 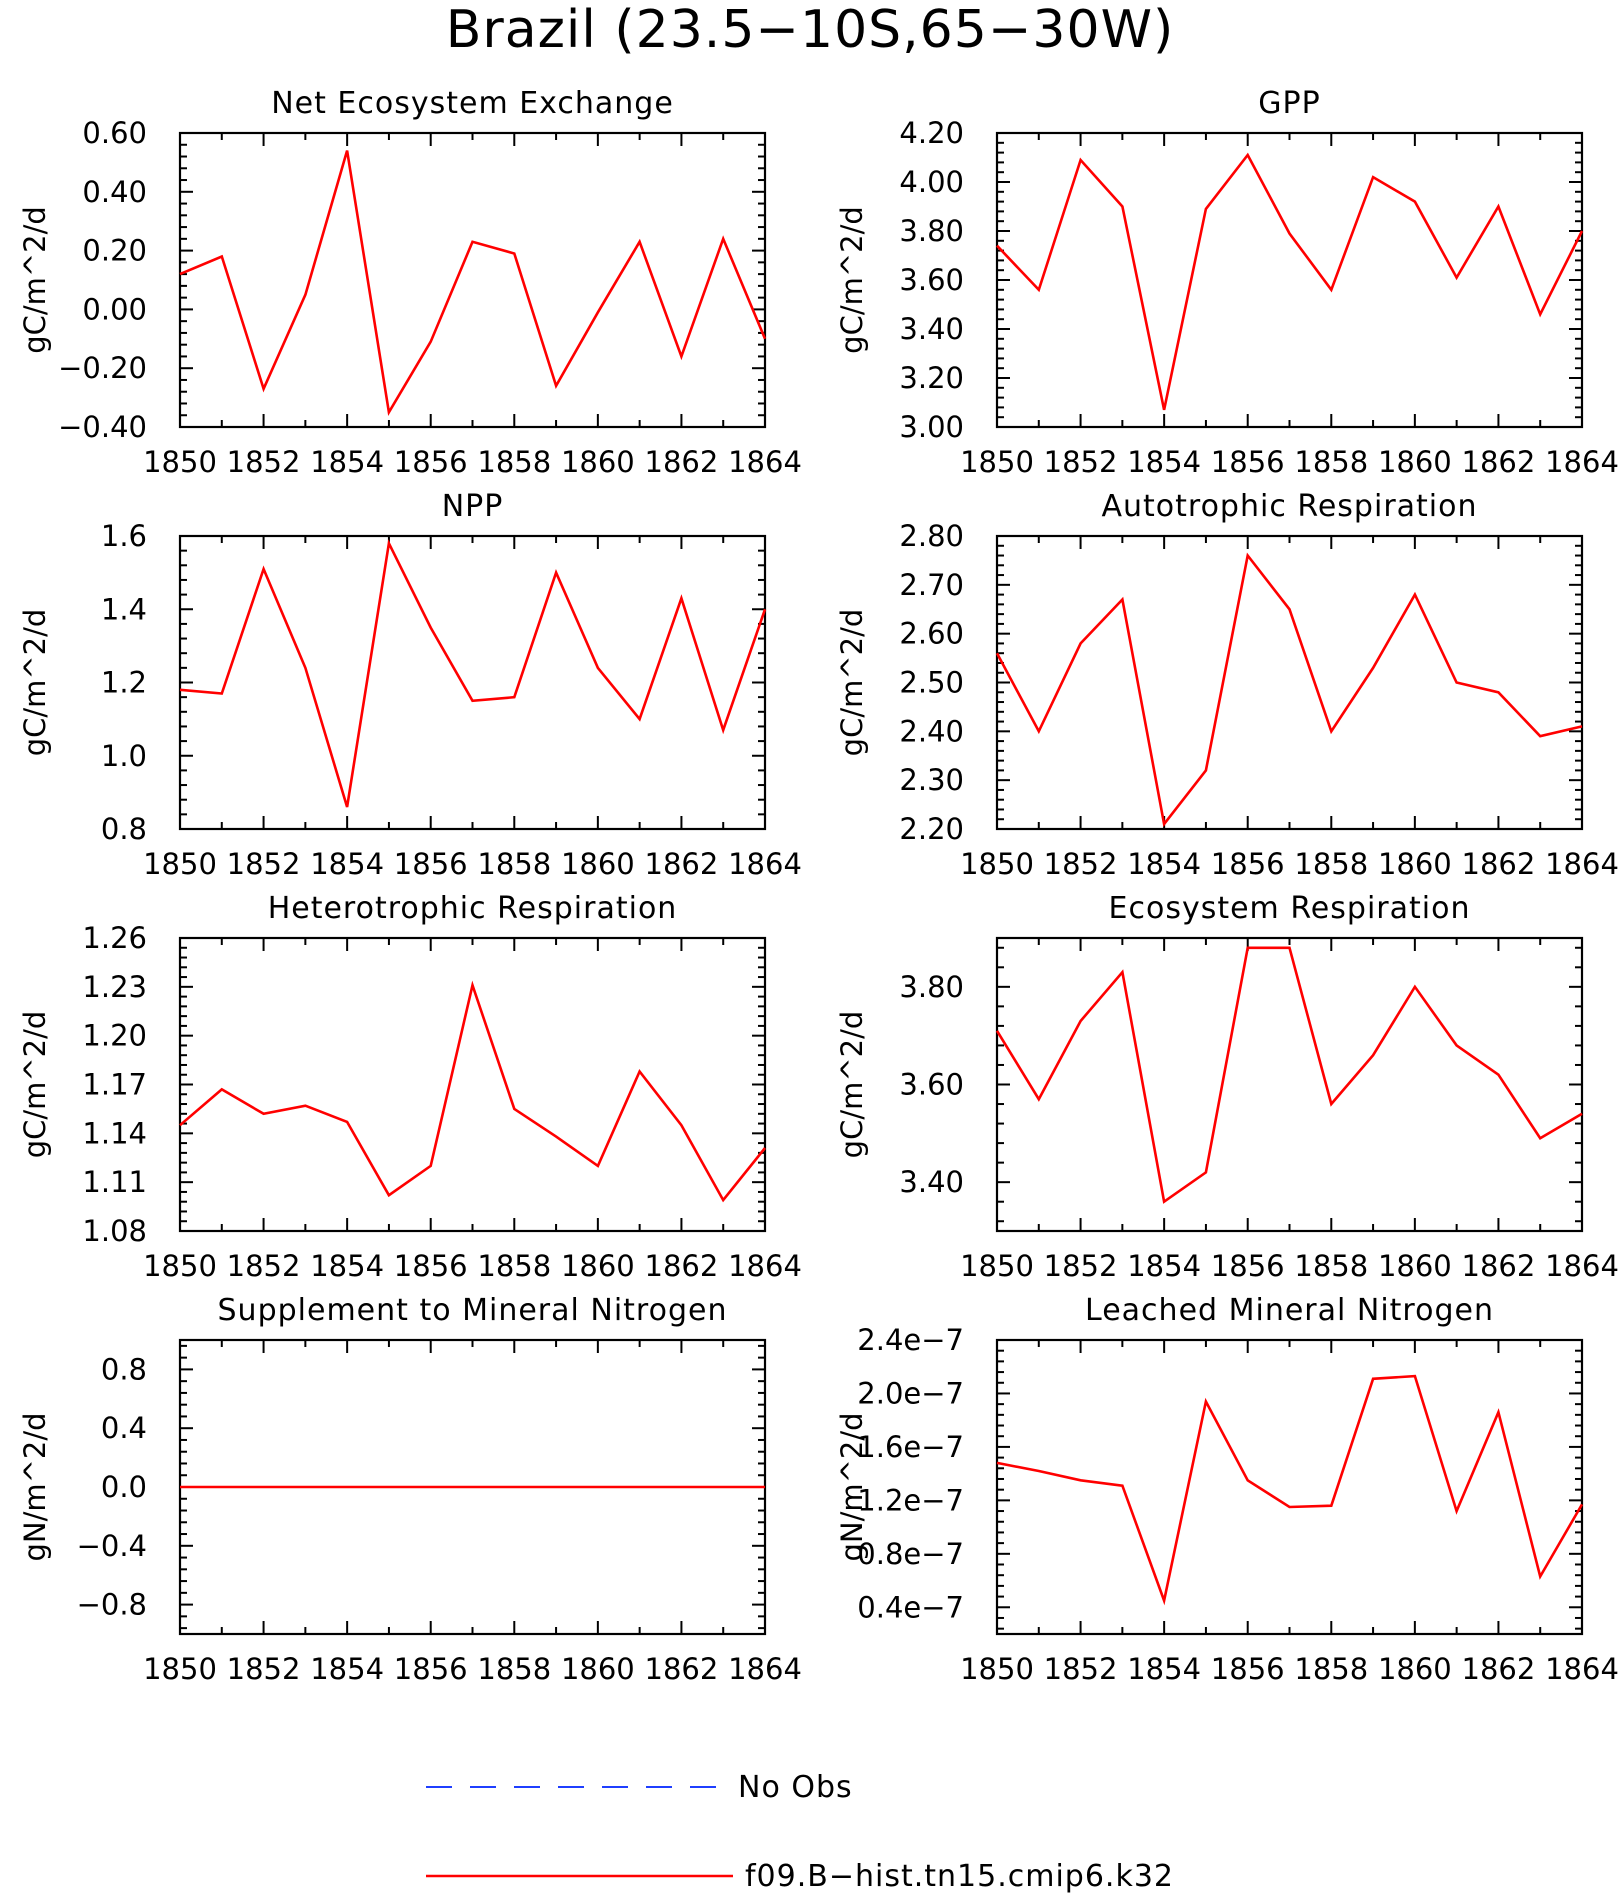 I want to click on y-tick-label: 3.20, so click(x=931, y=378).